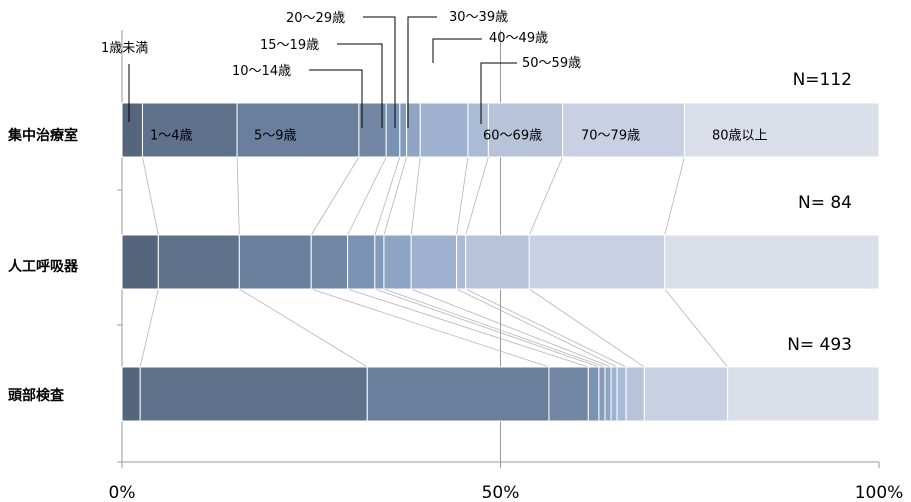  Describe the element at coordinates (275, 136) in the screenshot. I see `segment-label: 5～9歳` at that location.